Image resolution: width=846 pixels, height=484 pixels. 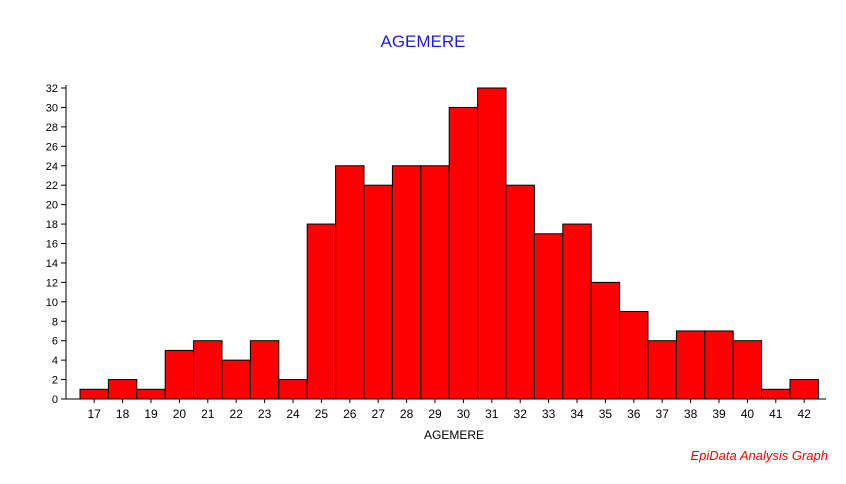 What do you see at coordinates (55, 342) in the screenshot?
I see `y-tick-label-6: 6` at bounding box center [55, 342].